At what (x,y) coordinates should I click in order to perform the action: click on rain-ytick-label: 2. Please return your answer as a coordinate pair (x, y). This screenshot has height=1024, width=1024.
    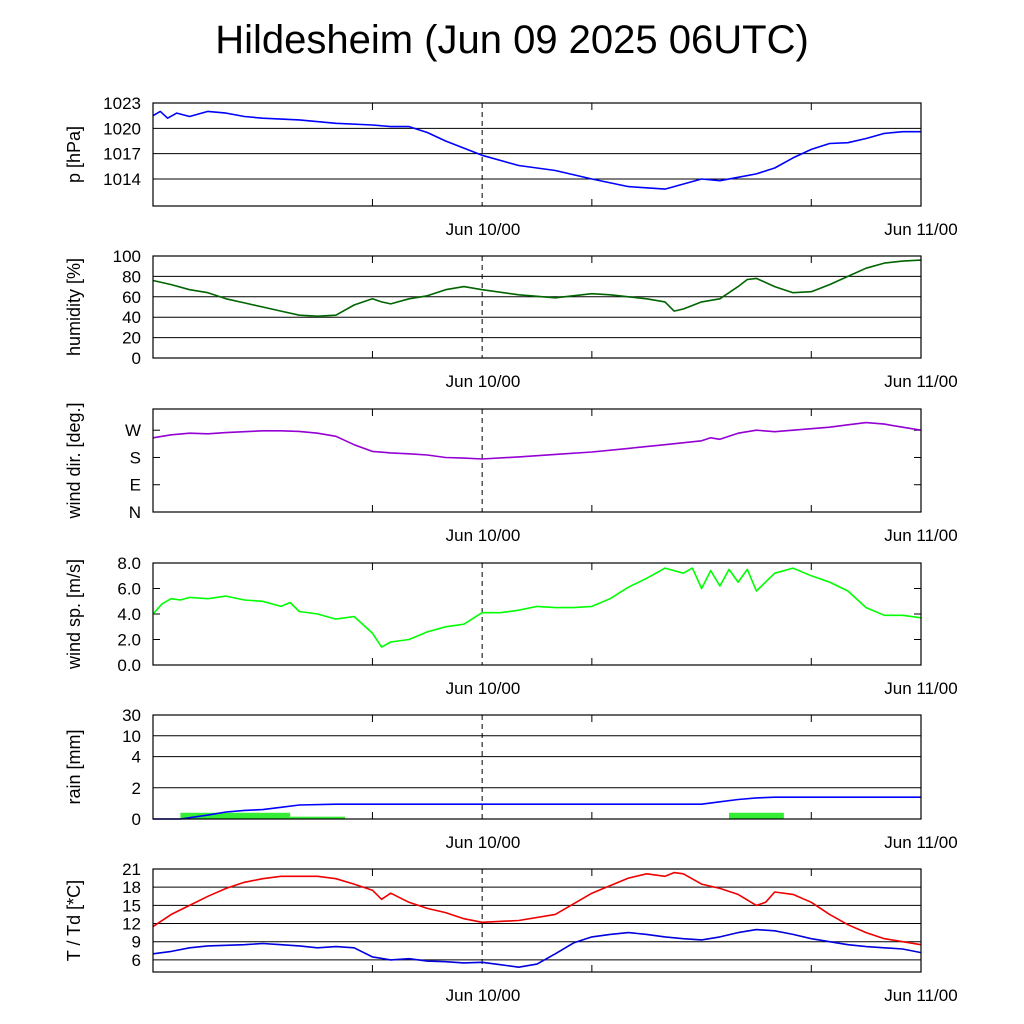
    Looking at the image, I should click on (136, 788).